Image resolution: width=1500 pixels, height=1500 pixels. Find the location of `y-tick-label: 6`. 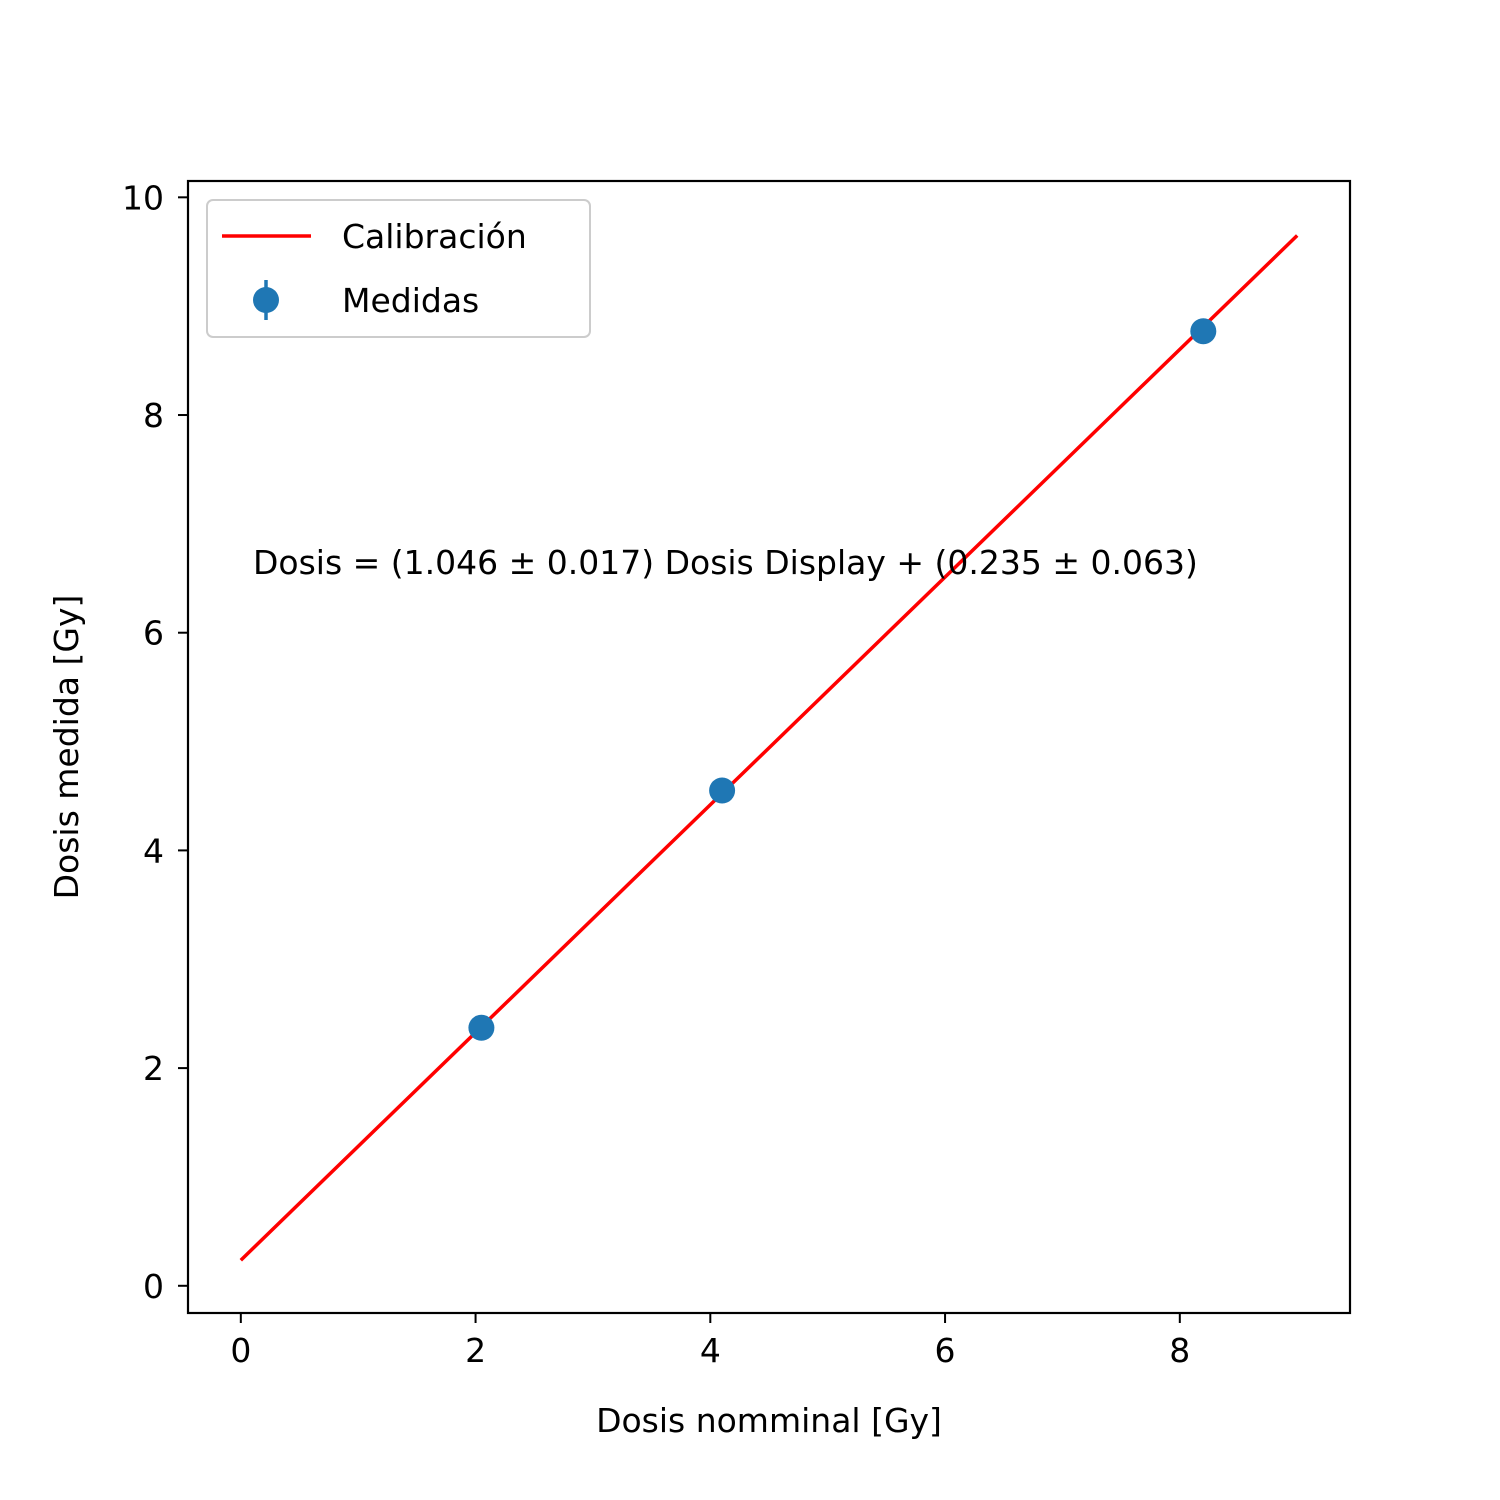

y-tick-label: 6 is located at coordinates (153, 633).